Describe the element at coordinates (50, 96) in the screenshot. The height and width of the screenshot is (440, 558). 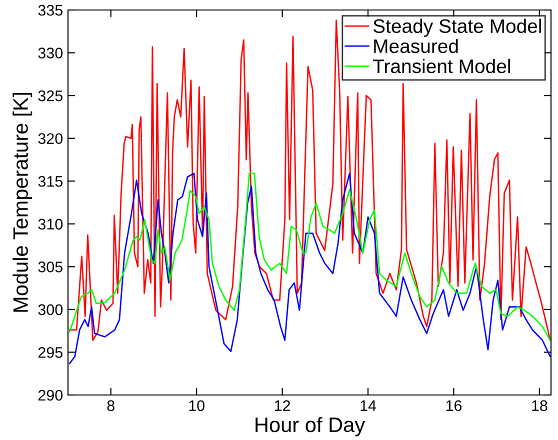
I see `y-tick-label: 325` at that location.